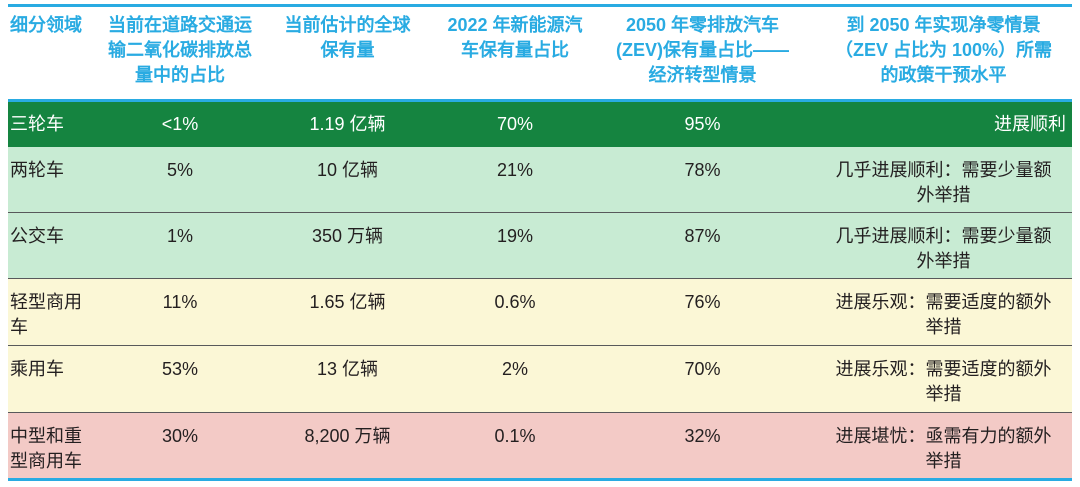  What do you see at coordinates (179, 236) in the screenshot?
I see `cell-co2-share: 1%` at bounding box center [179, 236].